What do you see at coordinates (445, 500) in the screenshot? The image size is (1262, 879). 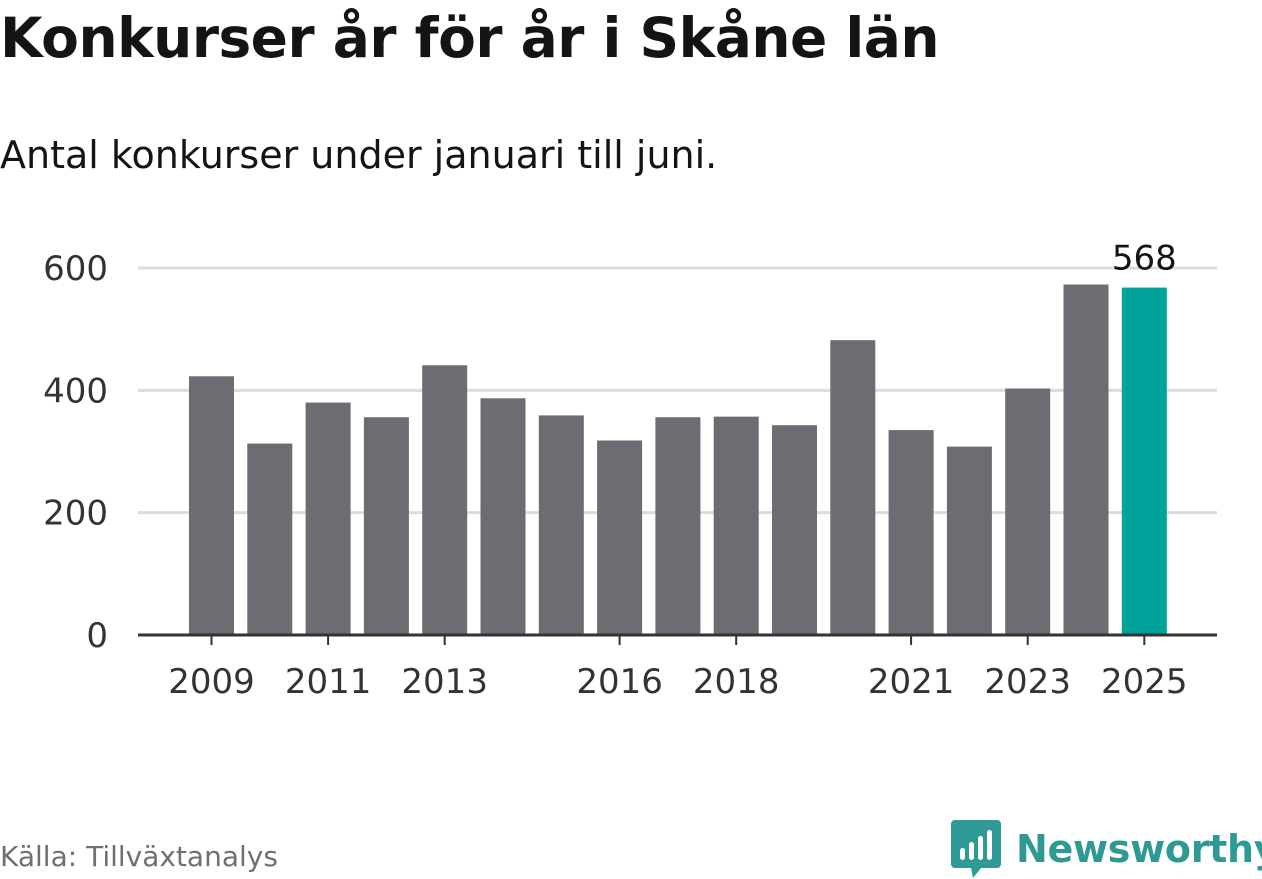 I see `bar-2013` at bounding box center [445, 500].